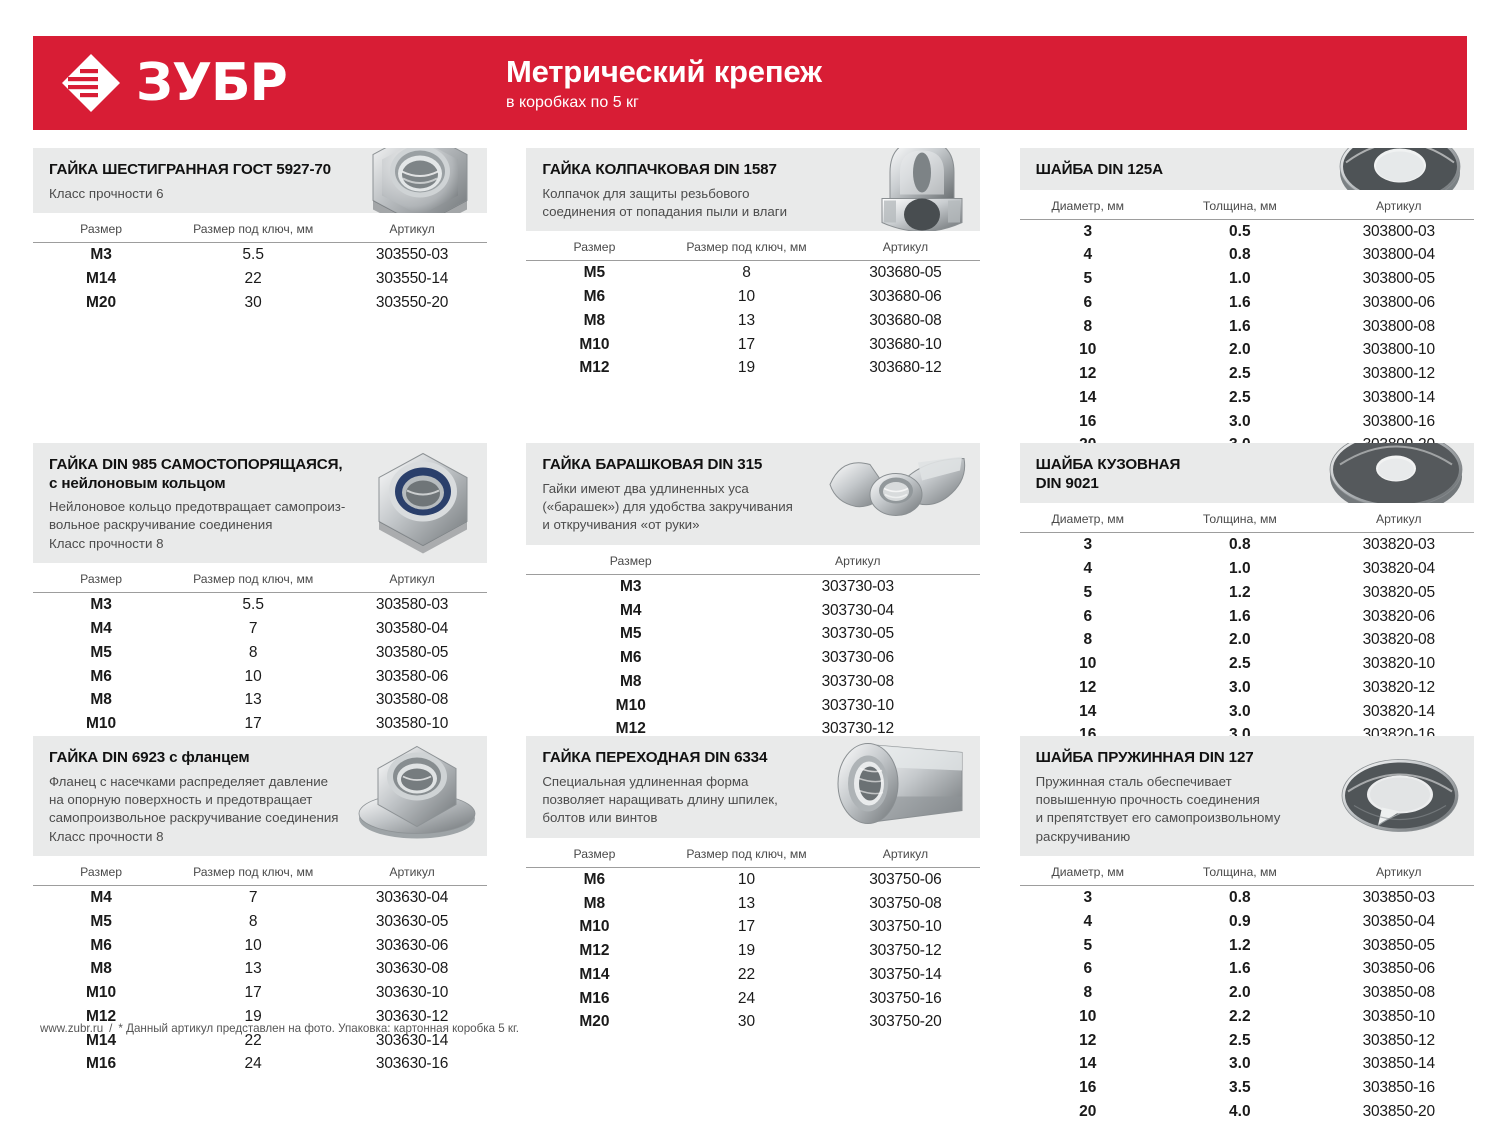  Describe the element at coordinates (1240, 1111) in the screenshot. I see `cell-measure: 4.0` at that location.